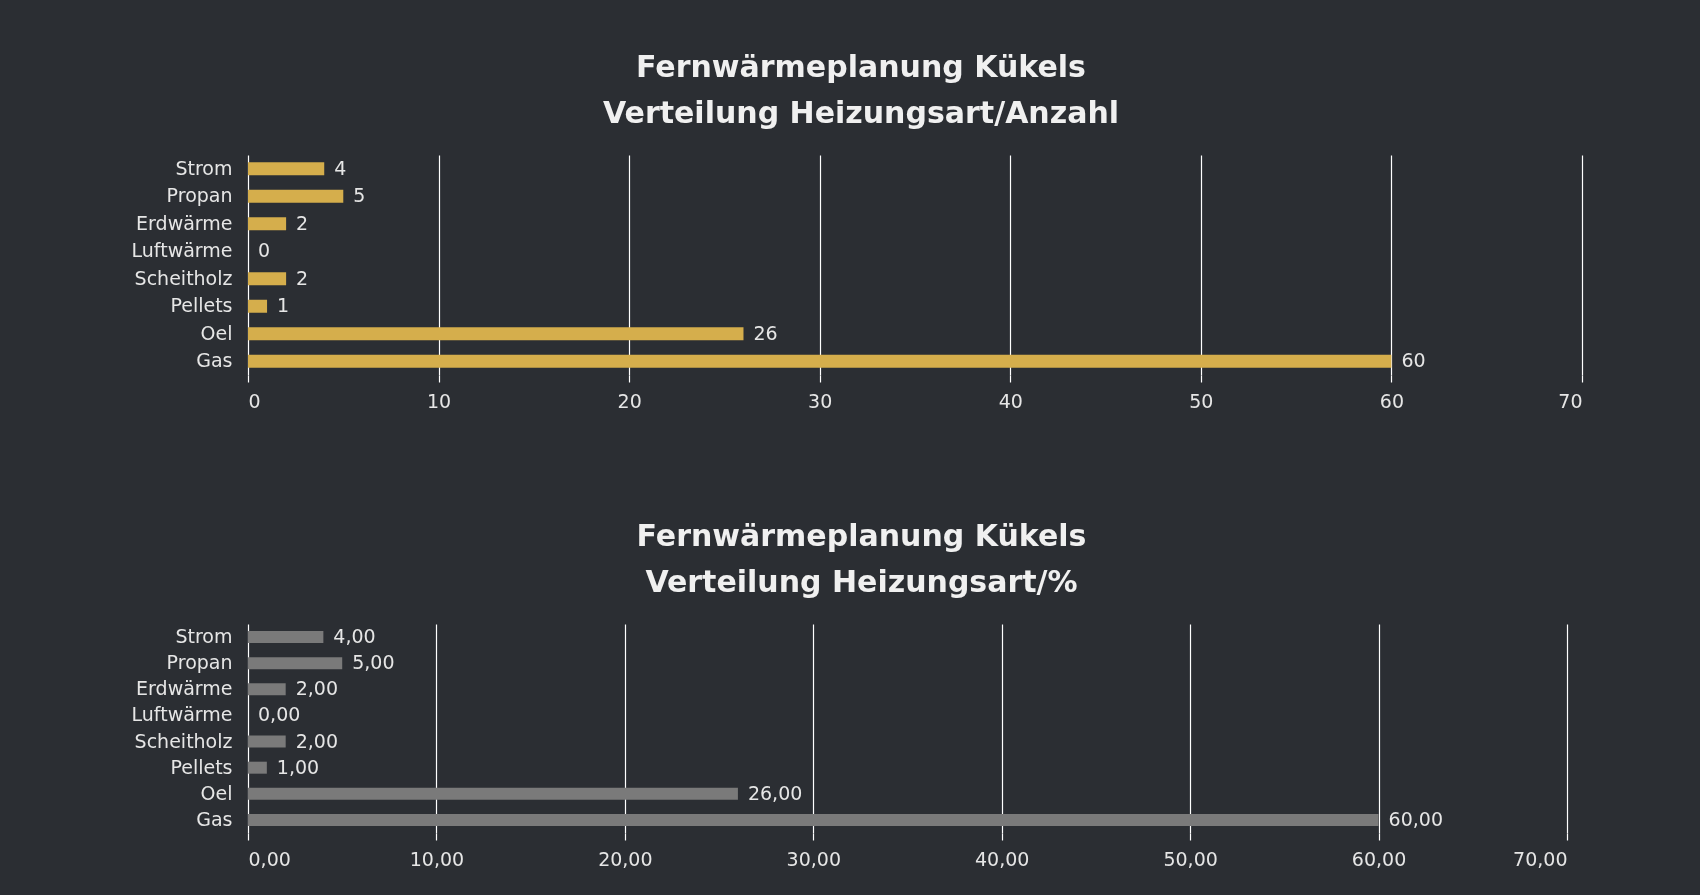  I want to click on data-label: 1,00, so click(298, 766).